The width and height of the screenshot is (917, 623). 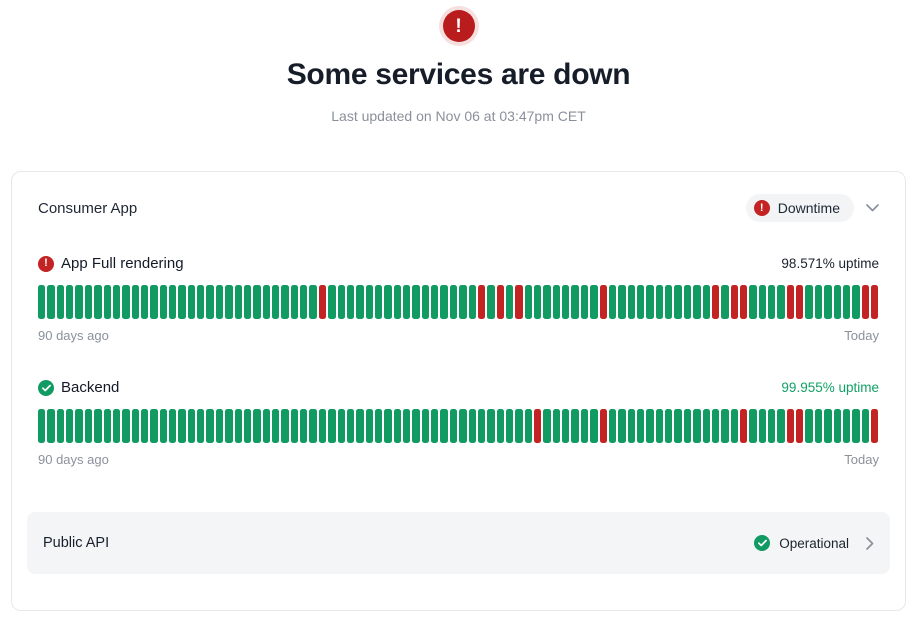 What do you see at coordinates (122, 263) in the screenshot?
I see `service-name: App Full rendering` at bounding box center [122, 263].